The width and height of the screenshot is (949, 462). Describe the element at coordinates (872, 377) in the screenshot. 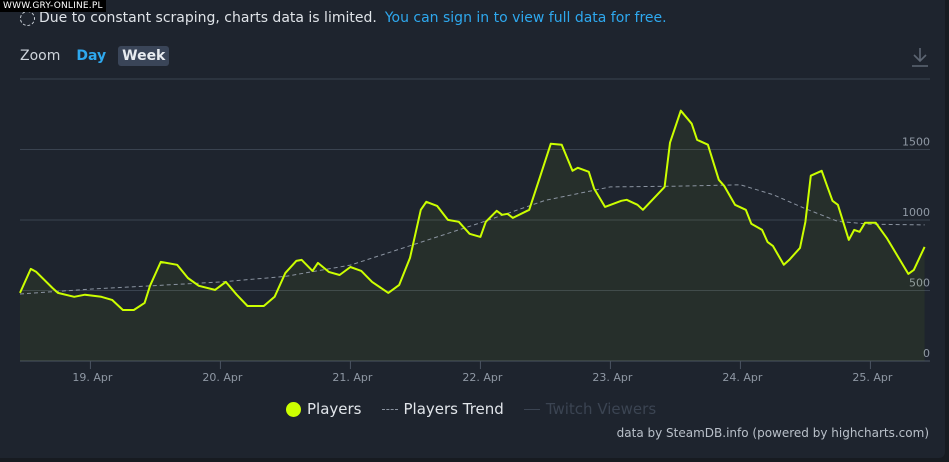

I see `x-tick-label: 25. Apr` at that location.